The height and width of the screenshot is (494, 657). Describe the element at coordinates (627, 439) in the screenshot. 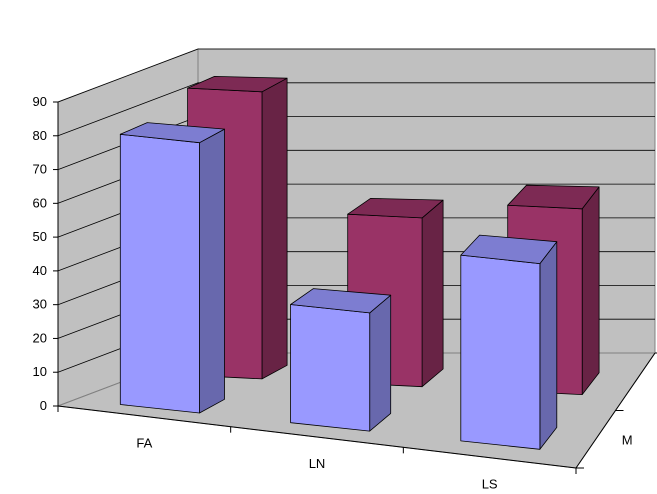

I see `depth-label: M` at that location.